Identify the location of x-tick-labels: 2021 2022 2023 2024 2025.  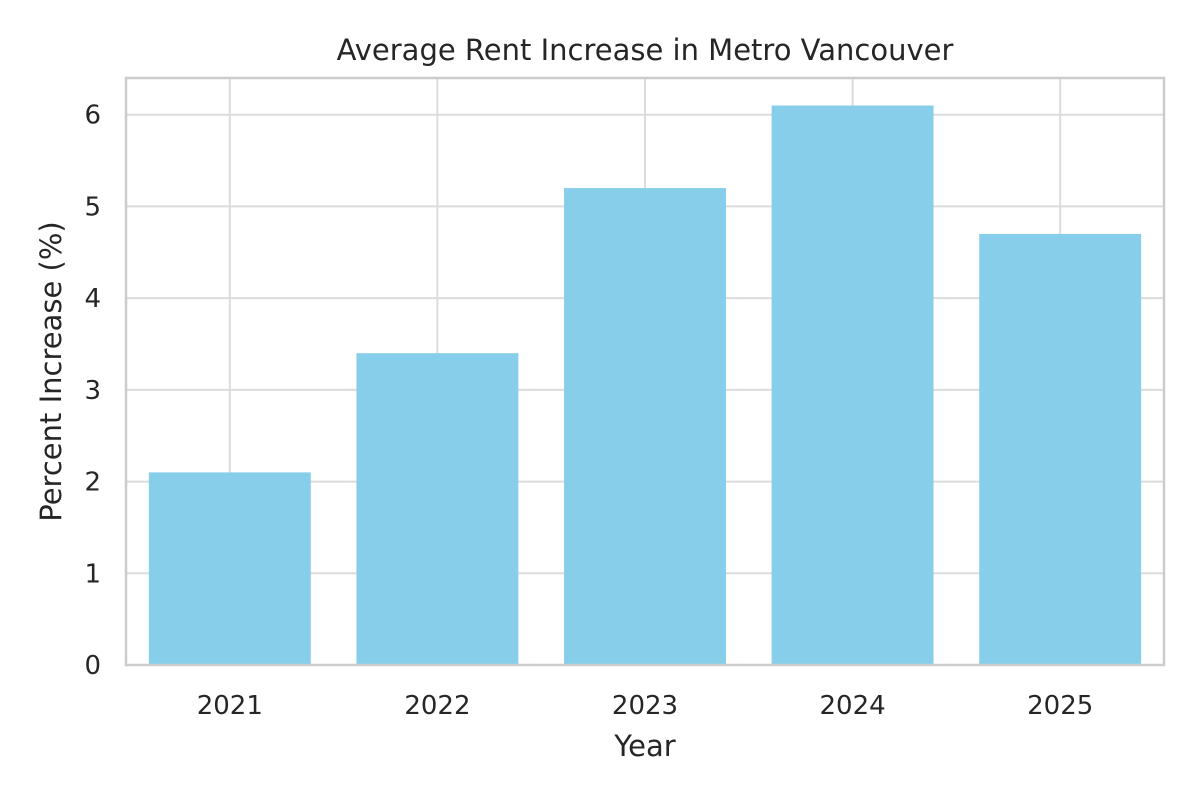
(645, 706).